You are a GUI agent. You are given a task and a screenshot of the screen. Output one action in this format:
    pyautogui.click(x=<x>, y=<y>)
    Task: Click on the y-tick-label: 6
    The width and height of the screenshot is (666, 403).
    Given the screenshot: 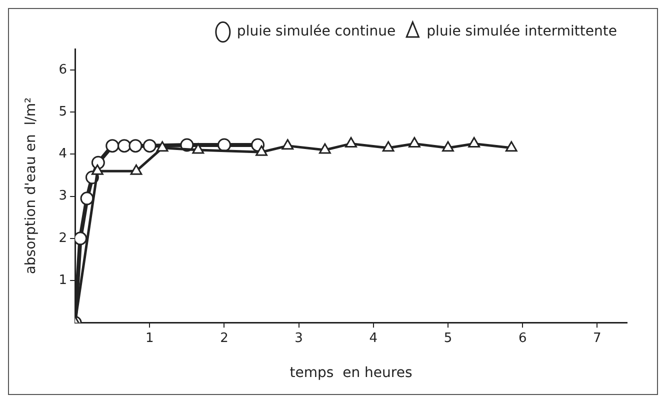 What is the action you would take?
    pyautogui.click(x=63, y=70)
    